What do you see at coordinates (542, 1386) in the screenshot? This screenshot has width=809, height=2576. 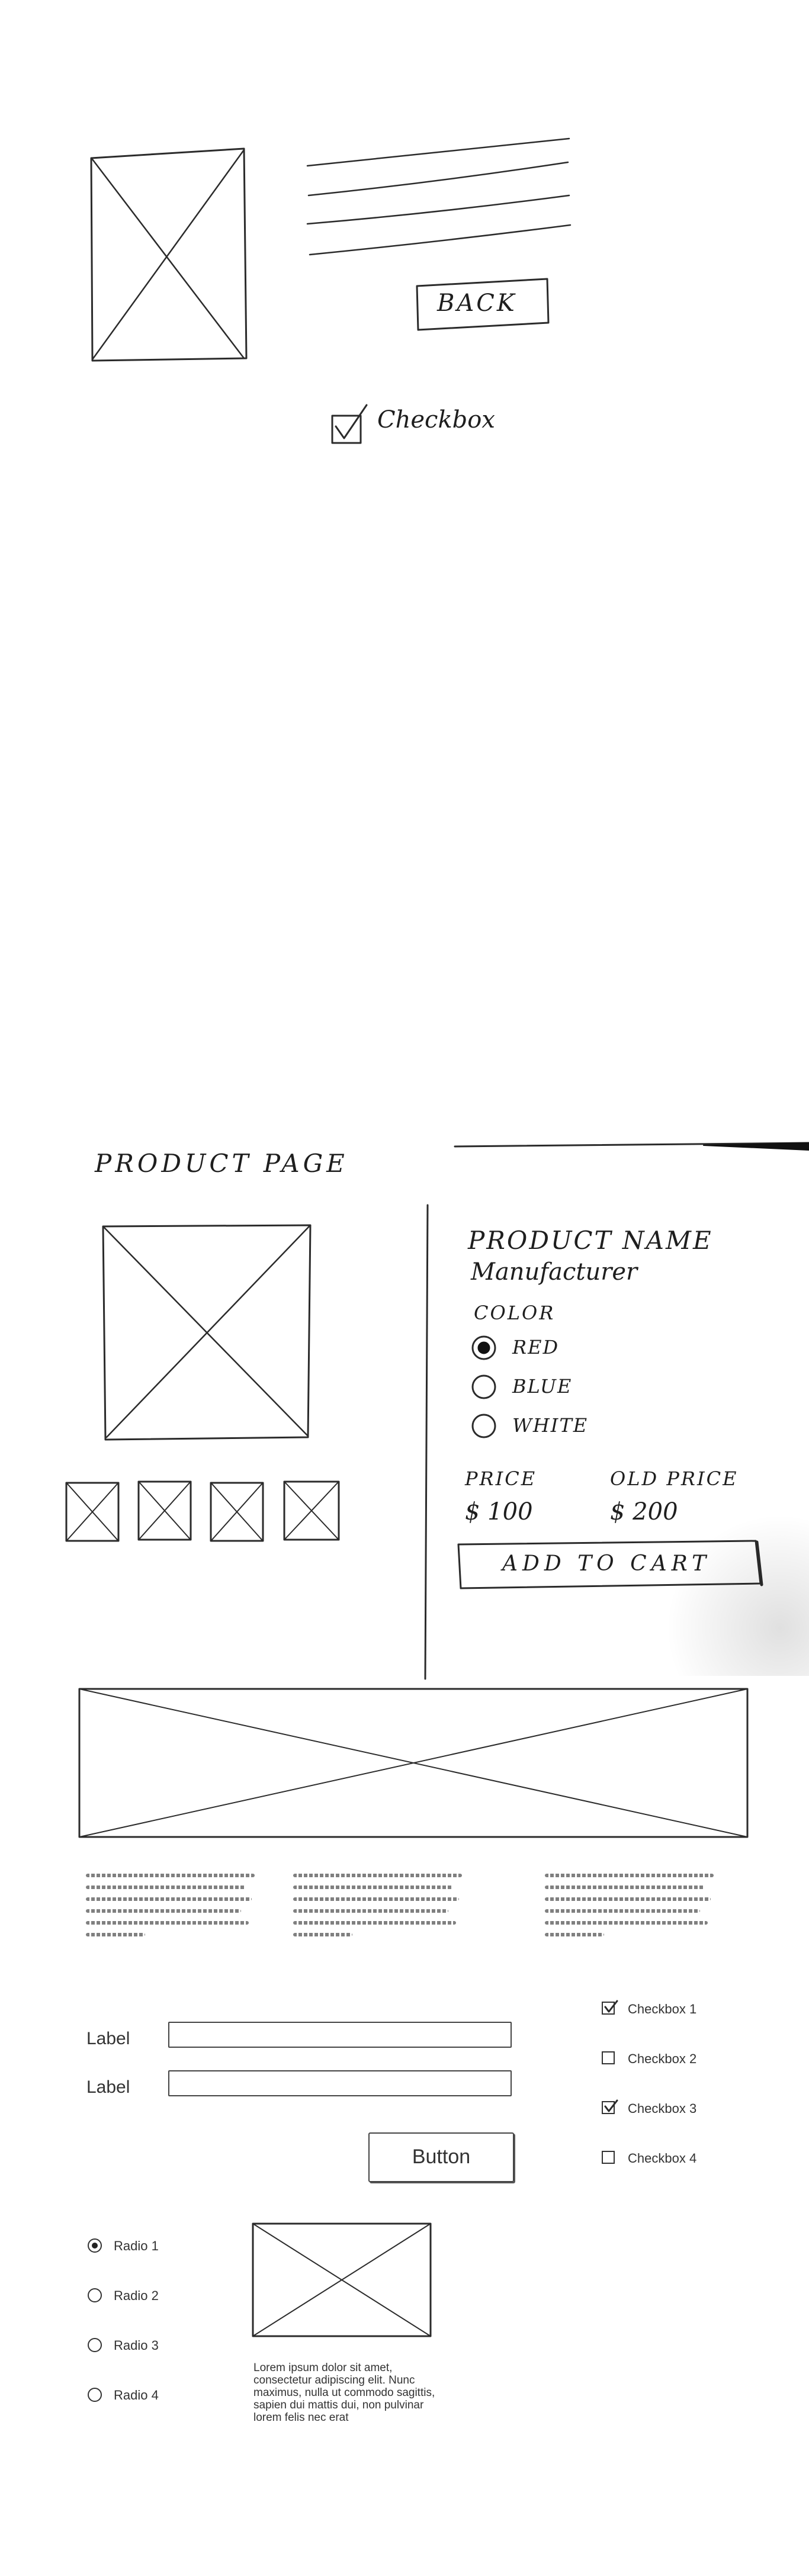 I see `color-option-label: BLUE` at bounding box center [542, 1386].